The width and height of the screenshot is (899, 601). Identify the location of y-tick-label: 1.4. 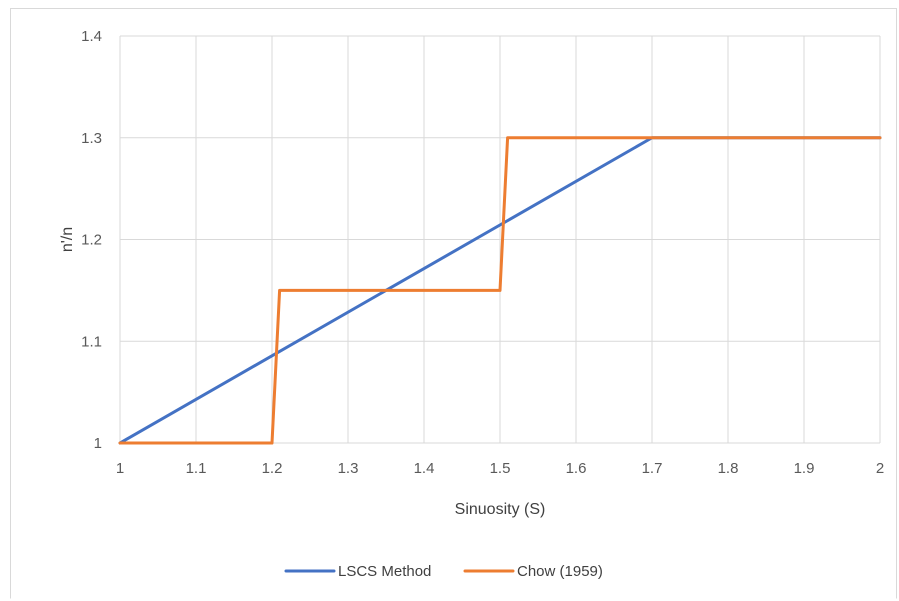
(91, 36).